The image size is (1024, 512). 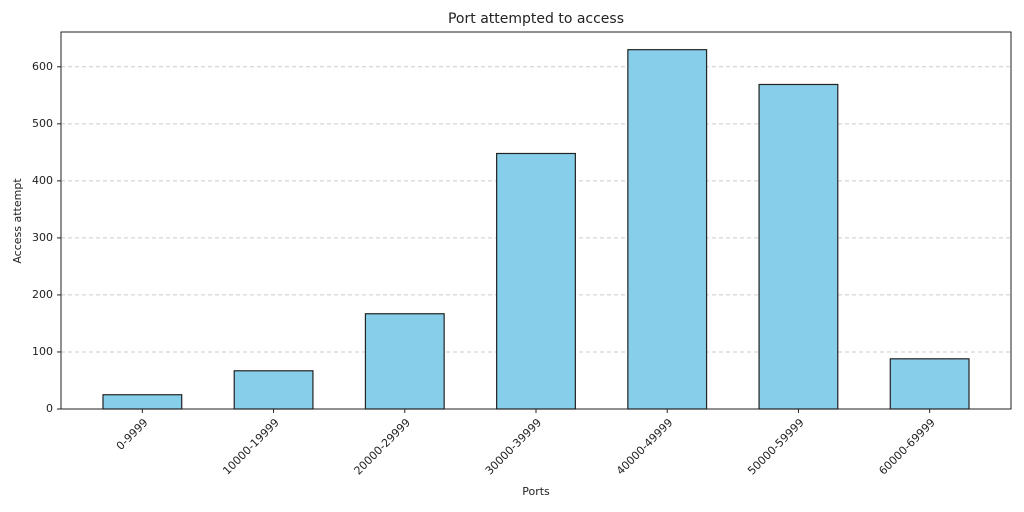 I want to click on y-tick-label: 0, so click(x=49, y=408).